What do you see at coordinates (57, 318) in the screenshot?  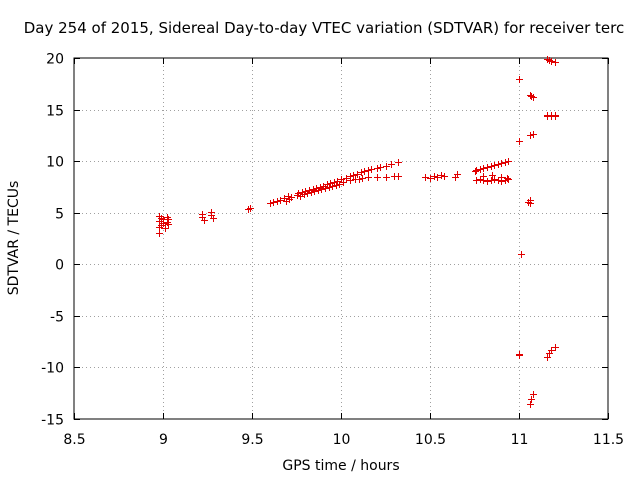 I see `y-tick-label: -5` at bounding box center [57, 318].